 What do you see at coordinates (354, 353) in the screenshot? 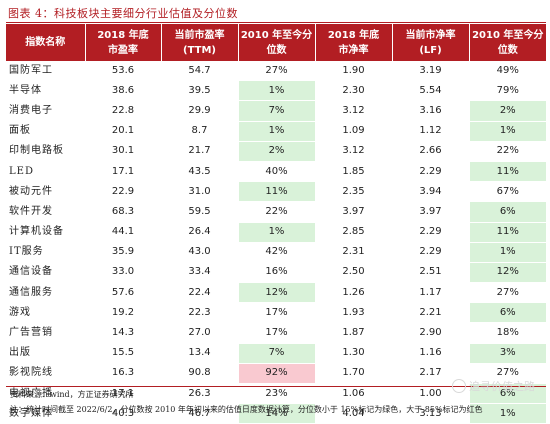
I see `pb-2018-cell: 1.30` at bounding box center [354, 353].